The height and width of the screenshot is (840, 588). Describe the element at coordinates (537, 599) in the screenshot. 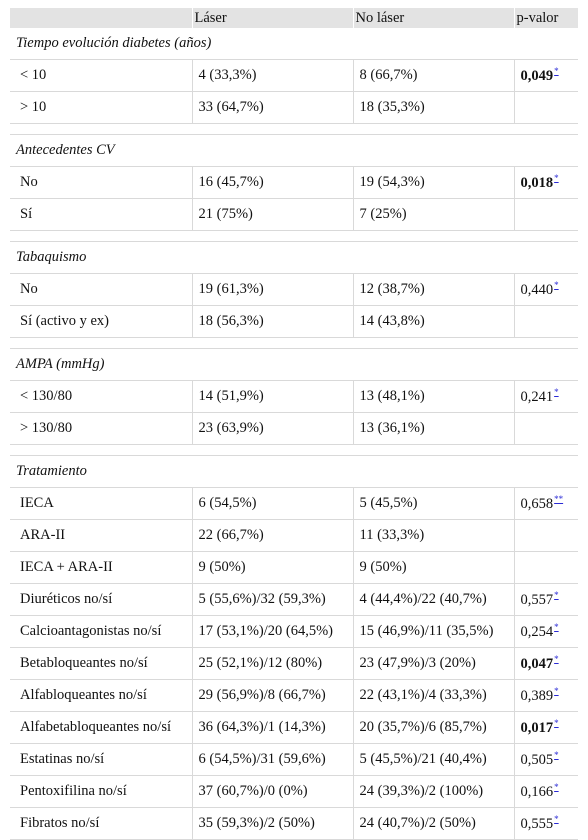

I see `p-value: 0,557` at that location.